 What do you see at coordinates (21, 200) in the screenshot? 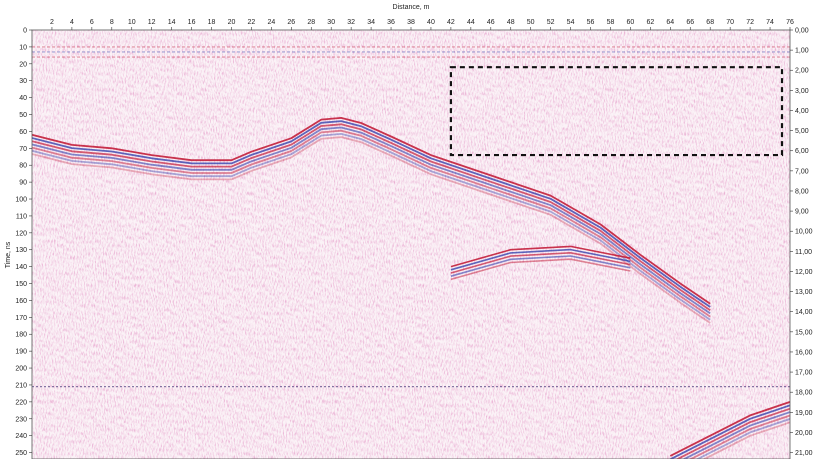
I see `y-tick-label: 100` at bounding box center [21, 200].